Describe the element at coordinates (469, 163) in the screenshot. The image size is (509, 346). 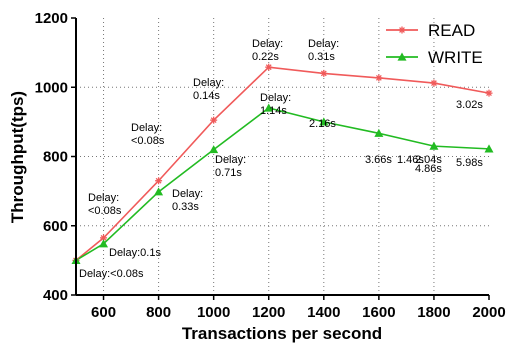
I see `write-delay-label: 5.98s` at that location.